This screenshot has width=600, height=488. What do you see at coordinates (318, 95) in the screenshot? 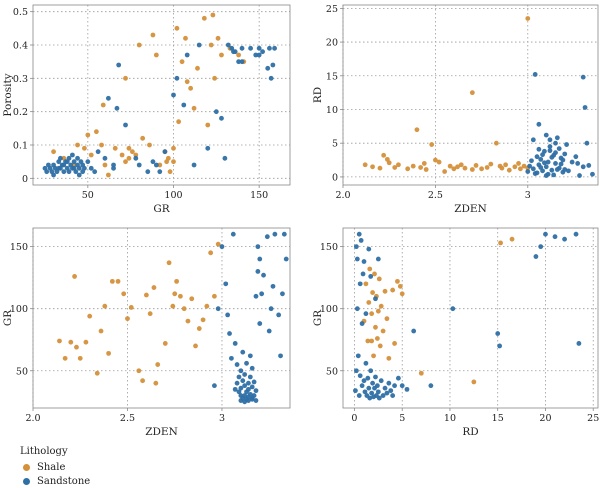
I see `y-axis-label: RD` at bounding box center [318, 95].